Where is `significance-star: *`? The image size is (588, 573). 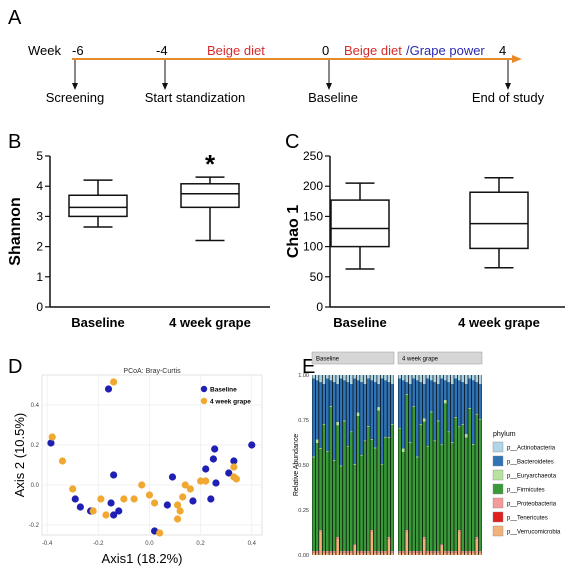
significance-star: * is located at coordinates (210, 164).